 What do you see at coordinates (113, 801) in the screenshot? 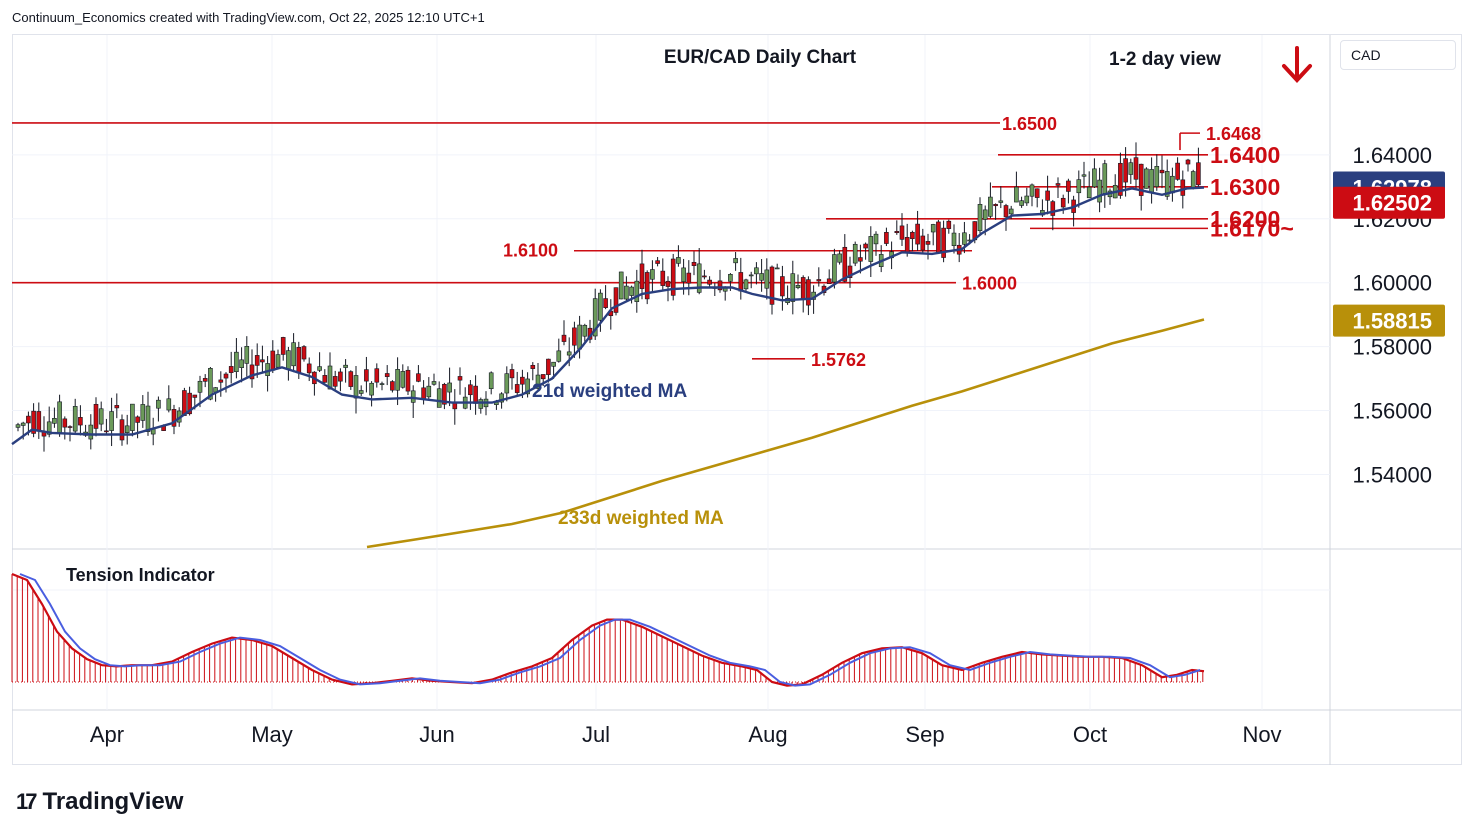
I see `tradingview-logo-text: TradingView` at bounding box center [113, 801].